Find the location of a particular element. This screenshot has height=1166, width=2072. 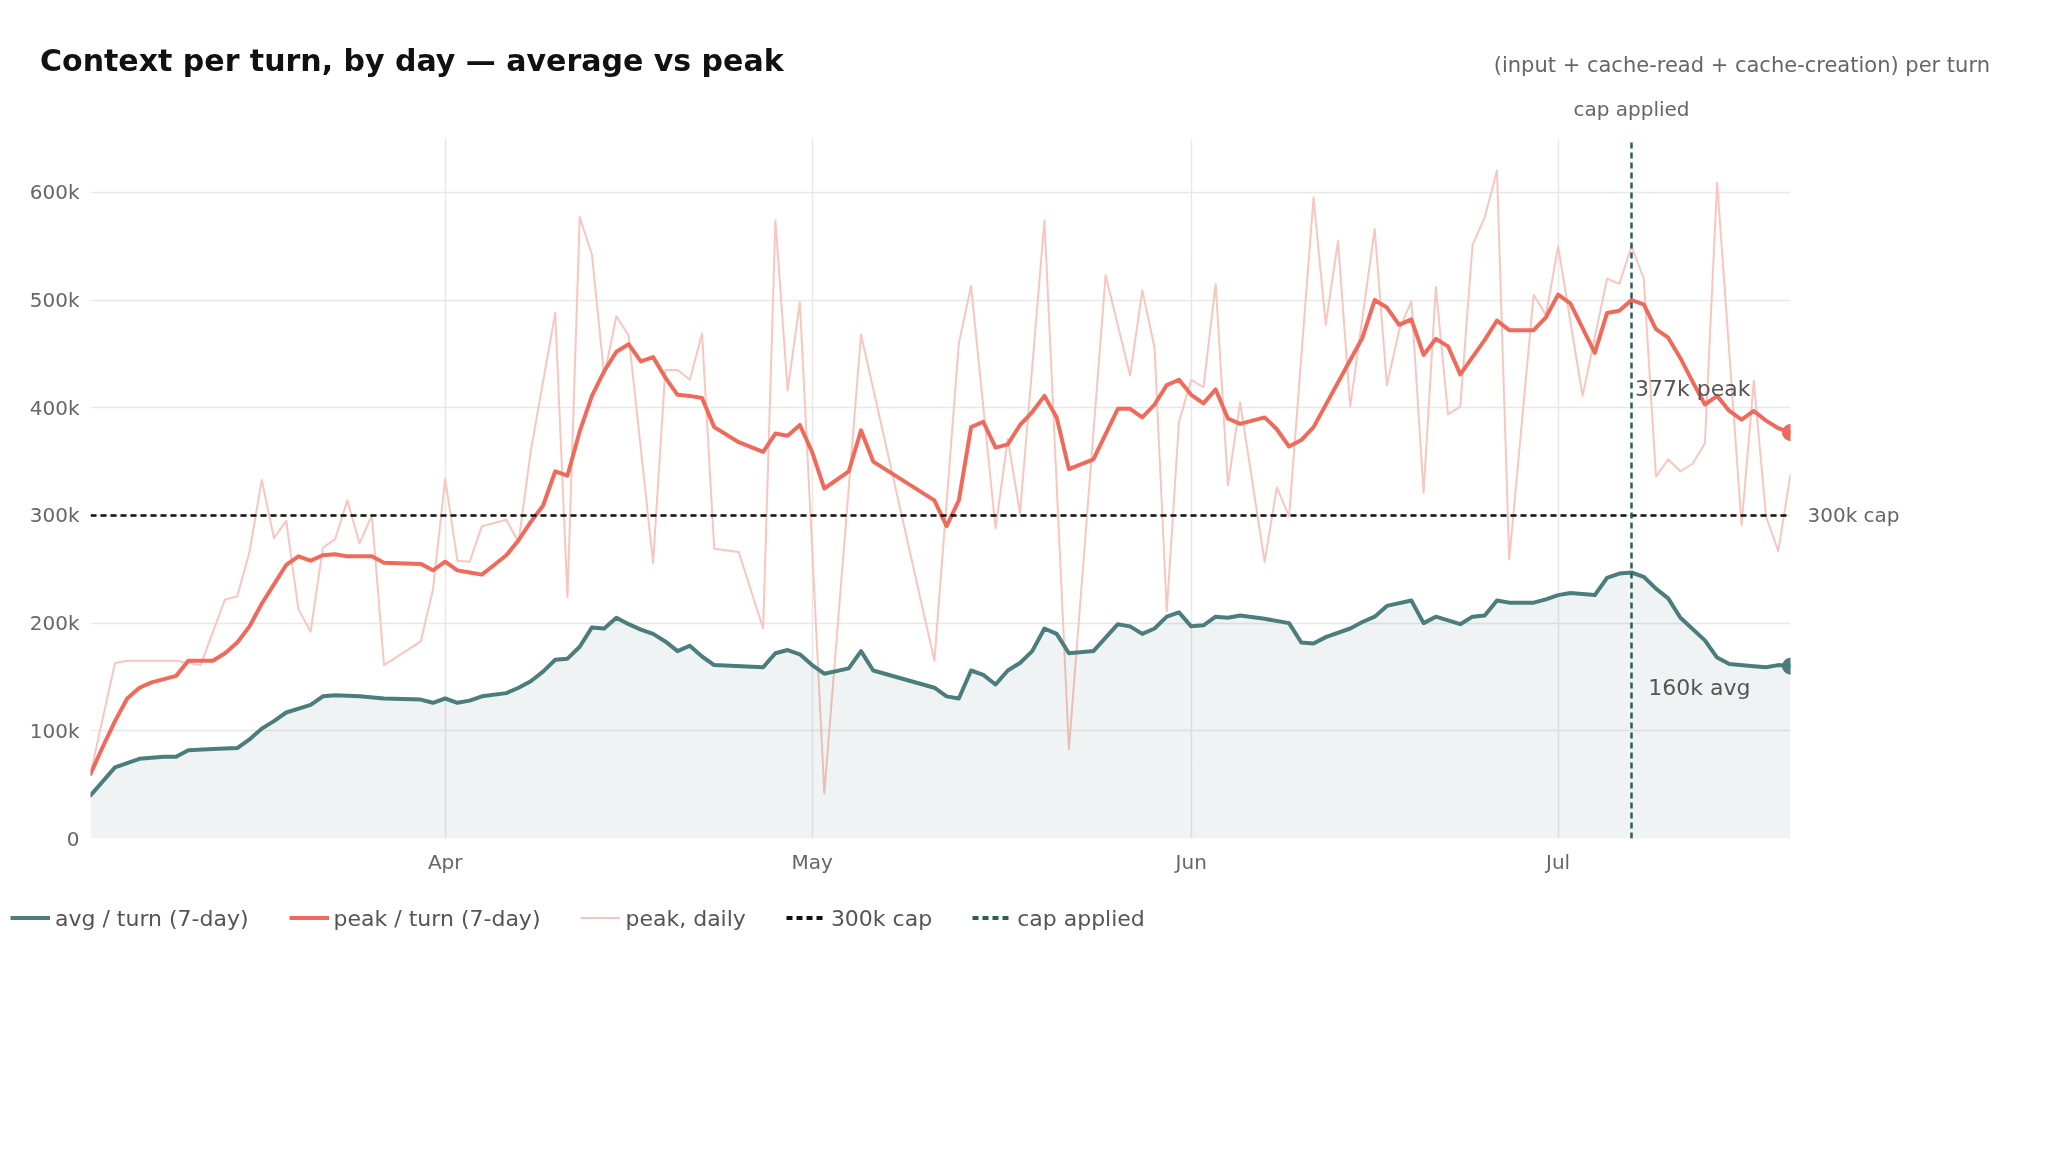

legend-label: peak, daily is located at coordinates (685, 918).